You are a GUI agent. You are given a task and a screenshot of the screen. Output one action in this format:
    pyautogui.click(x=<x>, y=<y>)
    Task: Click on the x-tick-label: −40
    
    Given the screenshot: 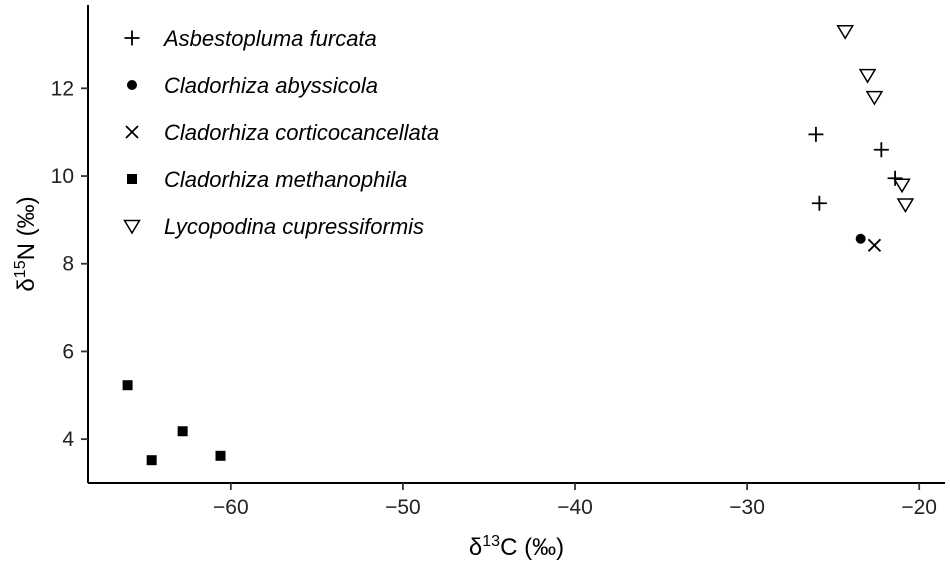 What is the action you would take?
    pyautogui.click(x=575, y=507)
    